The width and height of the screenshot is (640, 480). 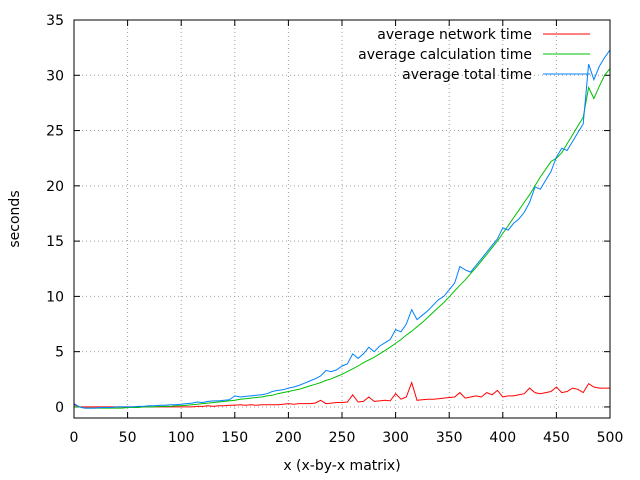 What do you see at coordinates (59, 353) in the screenshot?
I see `y-tick-label: 5` at bounding box center [59, 353].